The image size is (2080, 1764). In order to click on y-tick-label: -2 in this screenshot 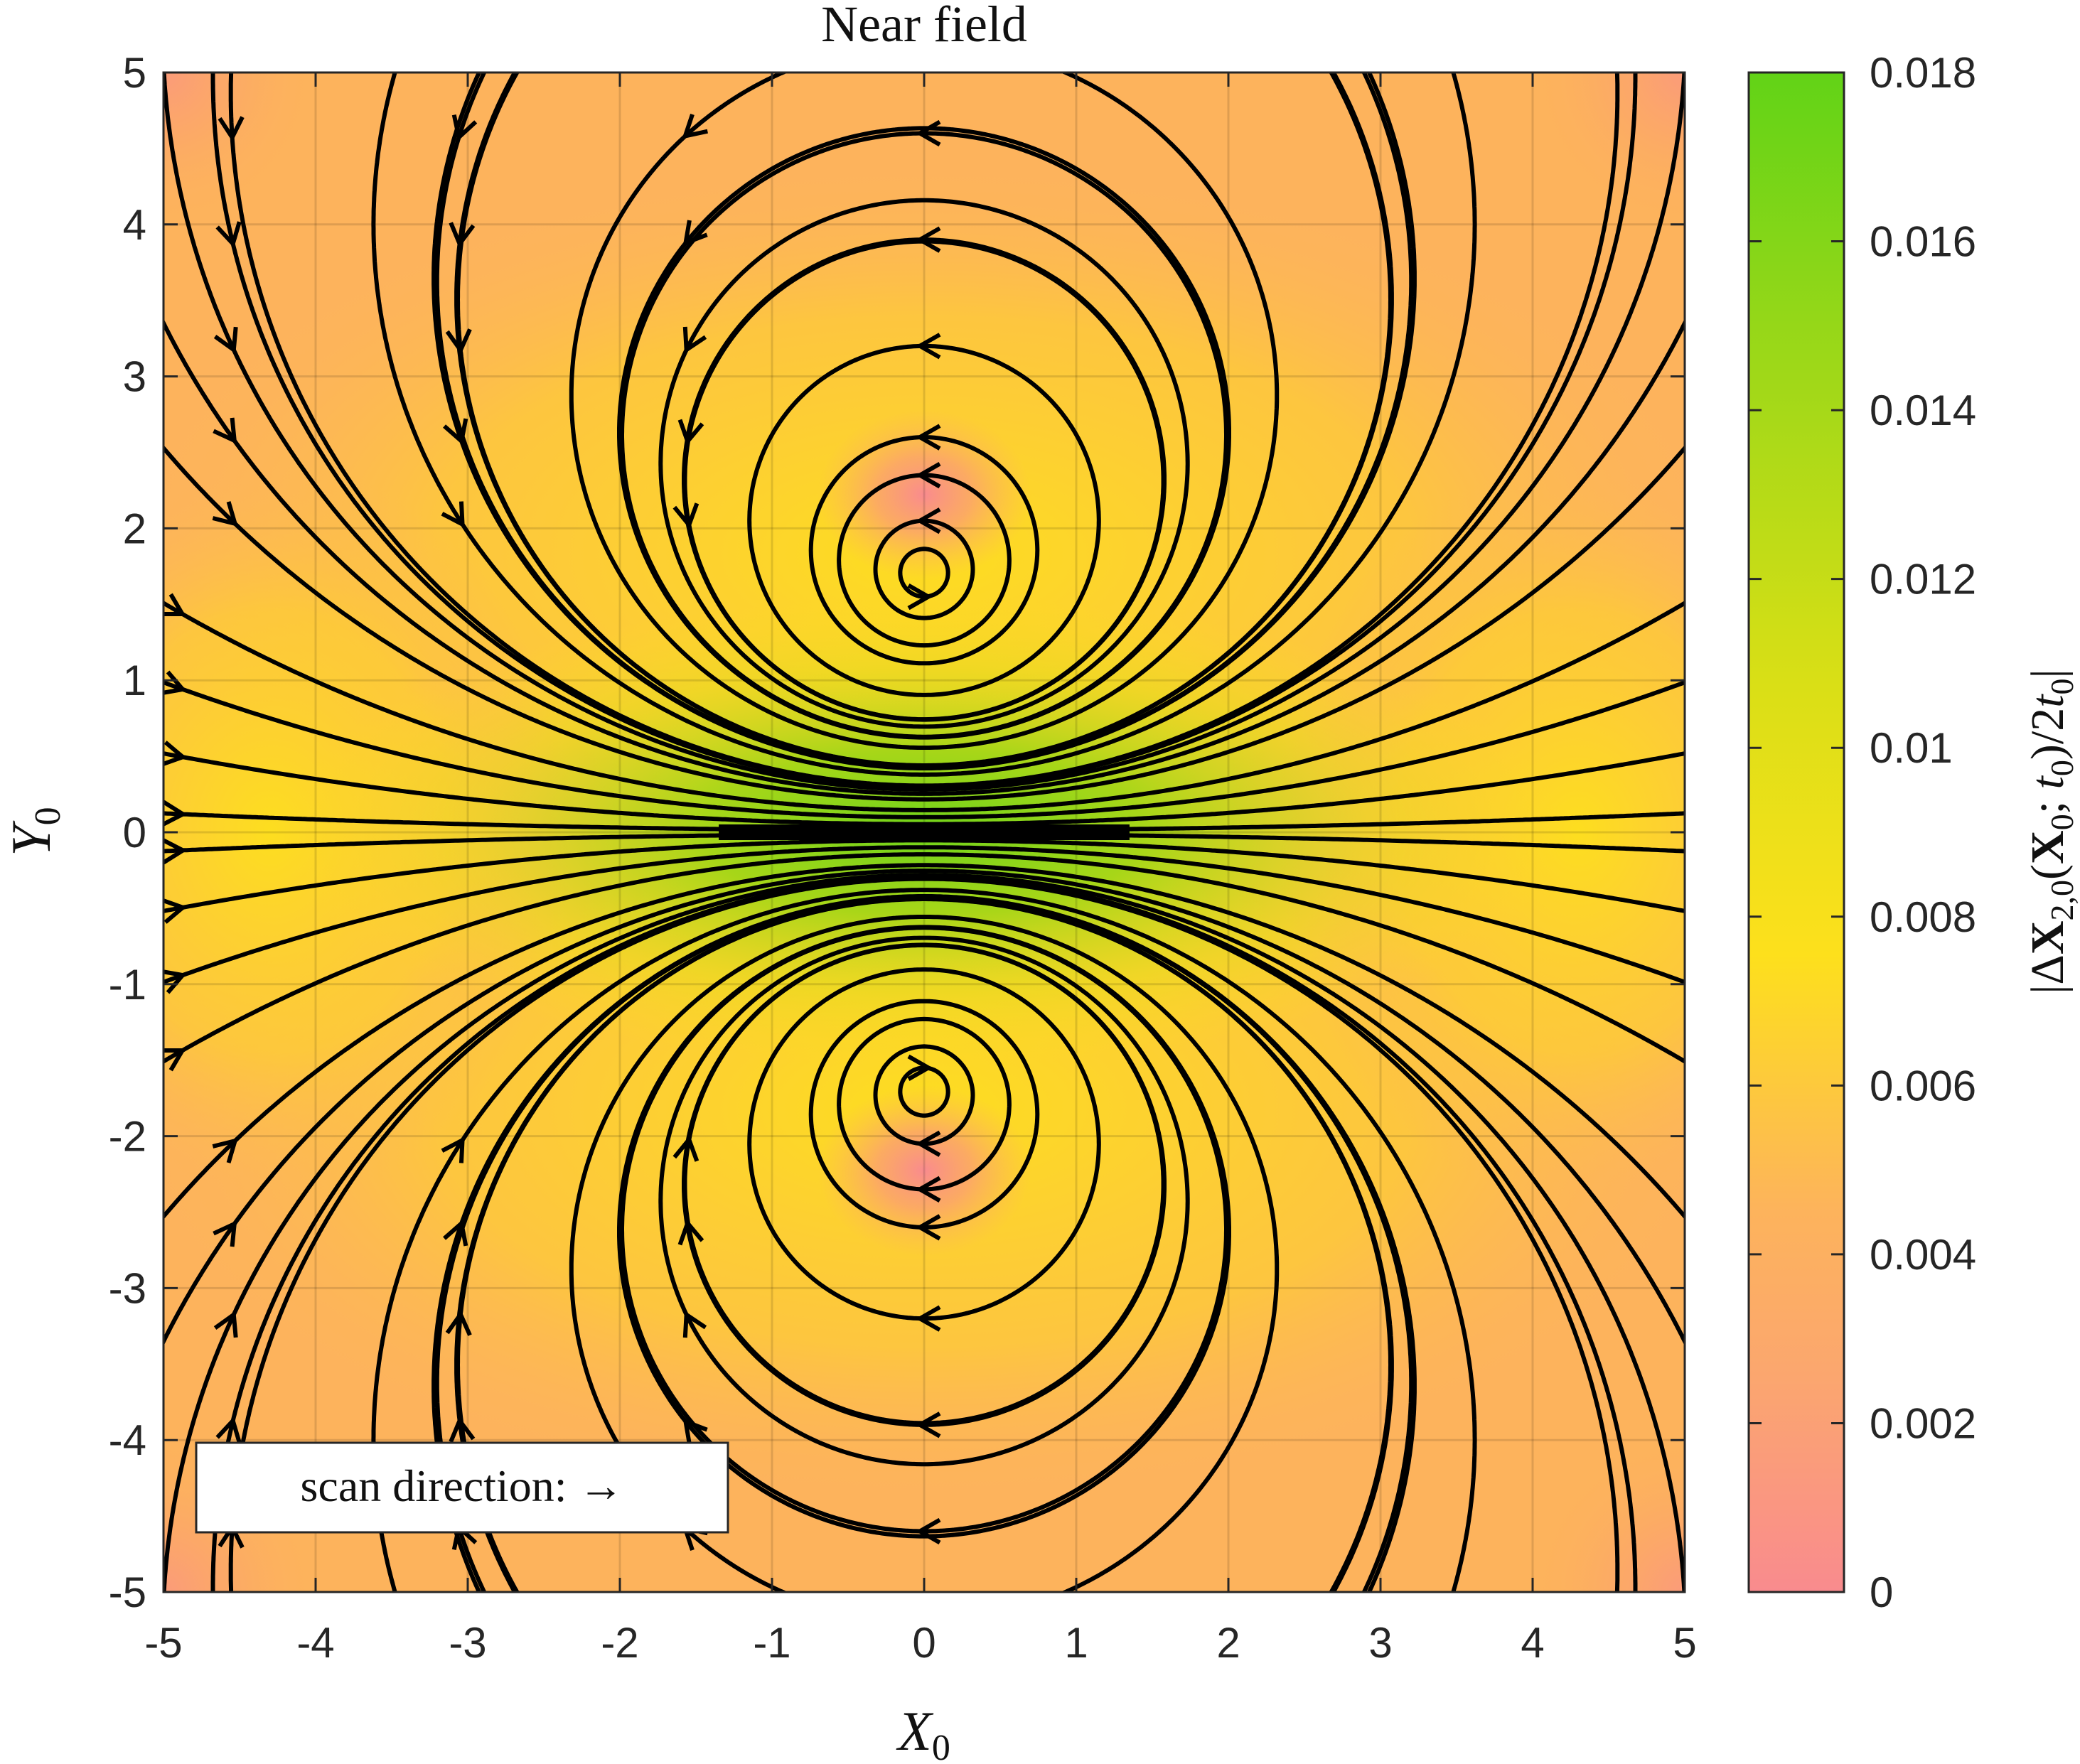, I will do `click(127, 1137)`.